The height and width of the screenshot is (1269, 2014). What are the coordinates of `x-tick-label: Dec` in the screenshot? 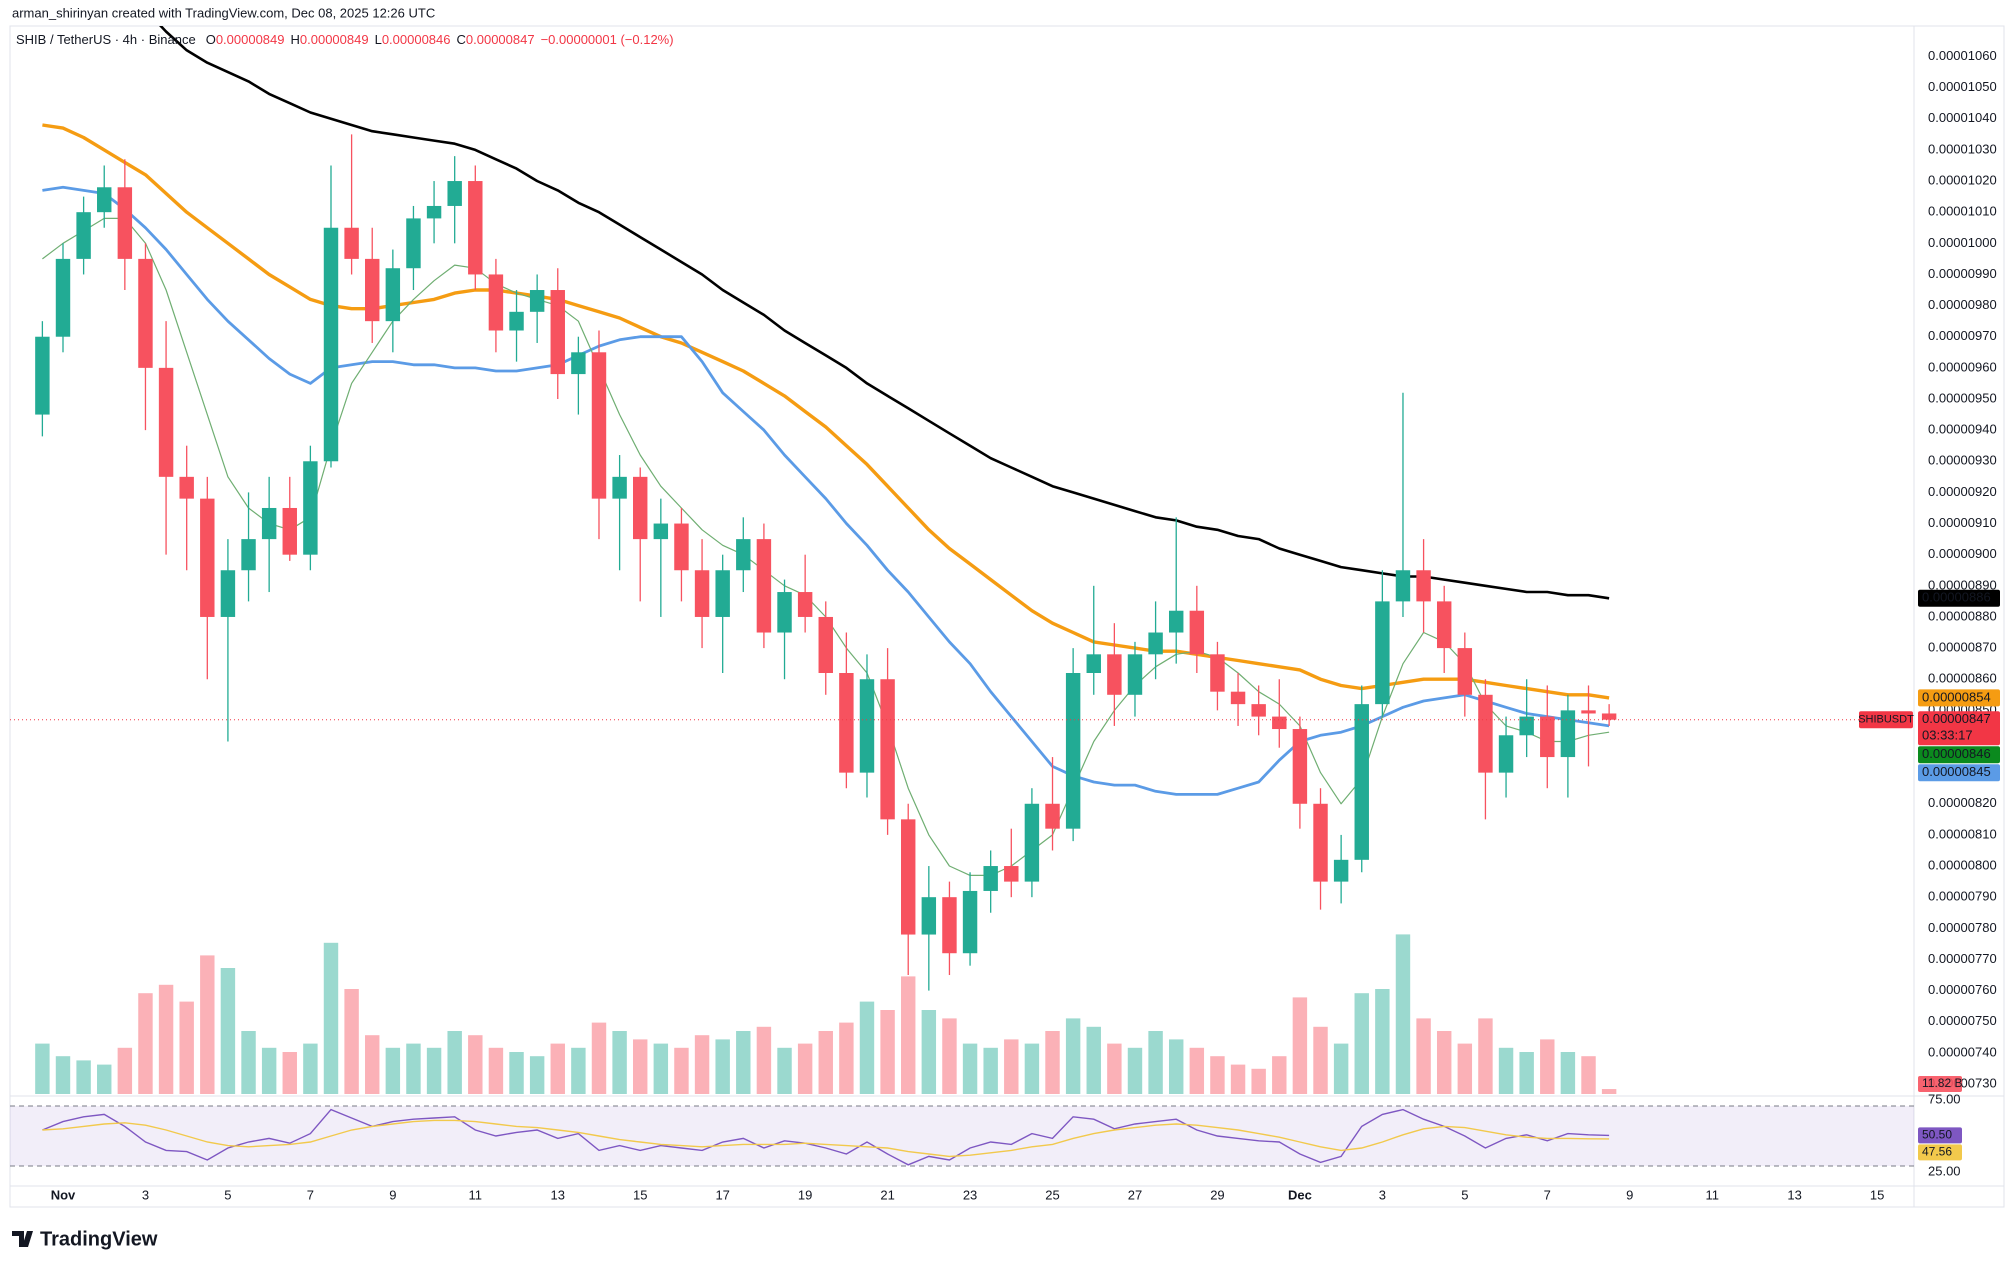 It's located at (1300, 1194).